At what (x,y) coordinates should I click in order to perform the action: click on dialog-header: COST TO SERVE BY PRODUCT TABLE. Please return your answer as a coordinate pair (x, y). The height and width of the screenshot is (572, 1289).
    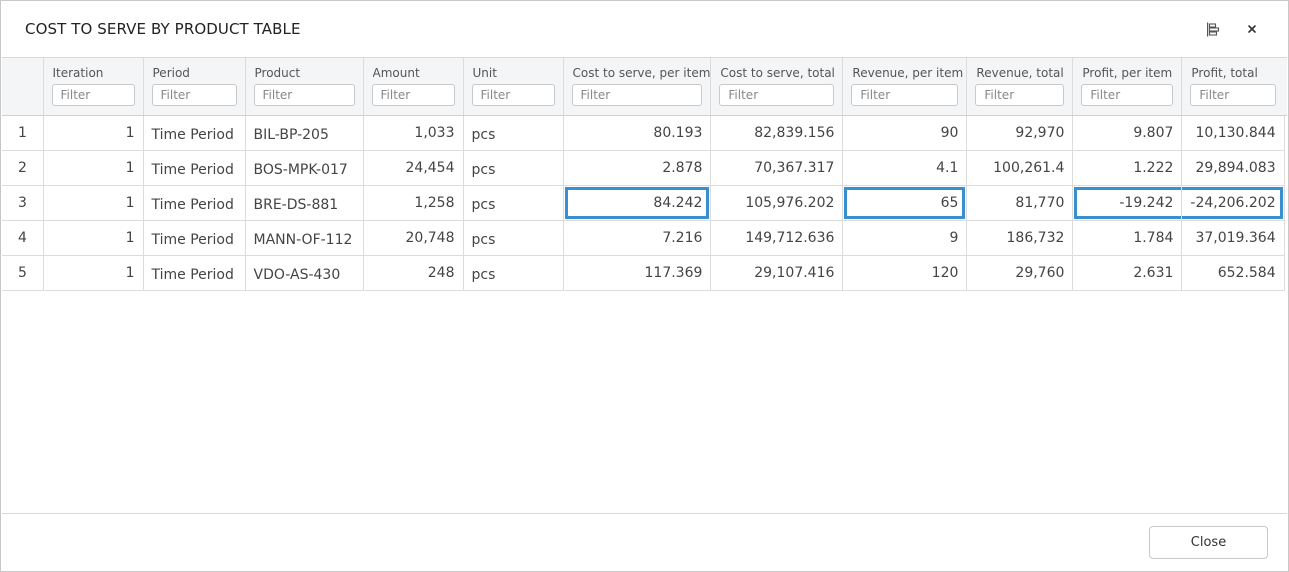
    Looking at the image, I should click on (644, 29).